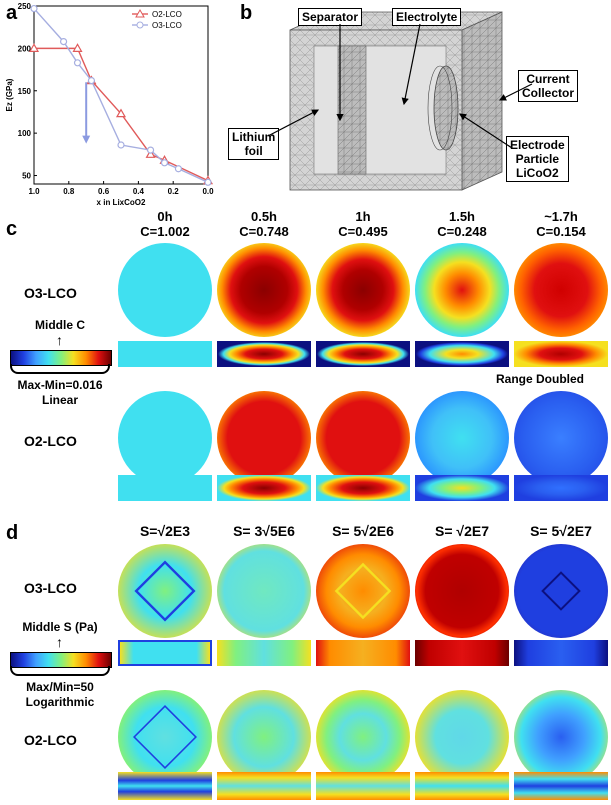  Describe the element at coordinates (165, 488) in the screenshot. I see `c-o2-sec-0h` at that location.